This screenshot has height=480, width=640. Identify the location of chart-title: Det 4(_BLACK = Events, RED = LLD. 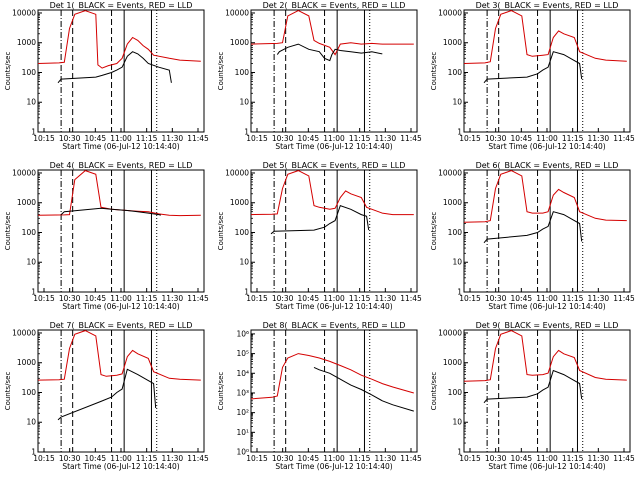
(121, 165).